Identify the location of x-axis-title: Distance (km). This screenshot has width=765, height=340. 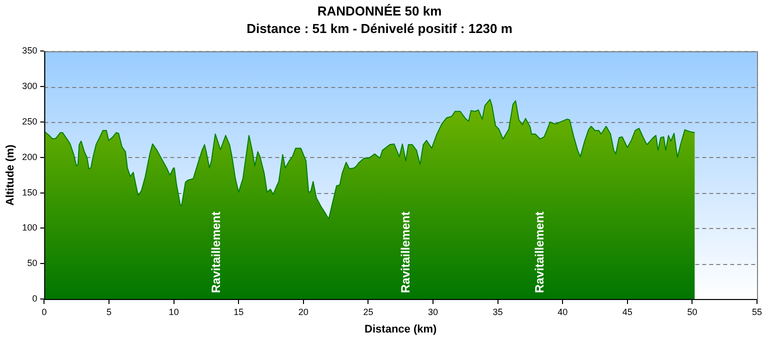
(401, 329).